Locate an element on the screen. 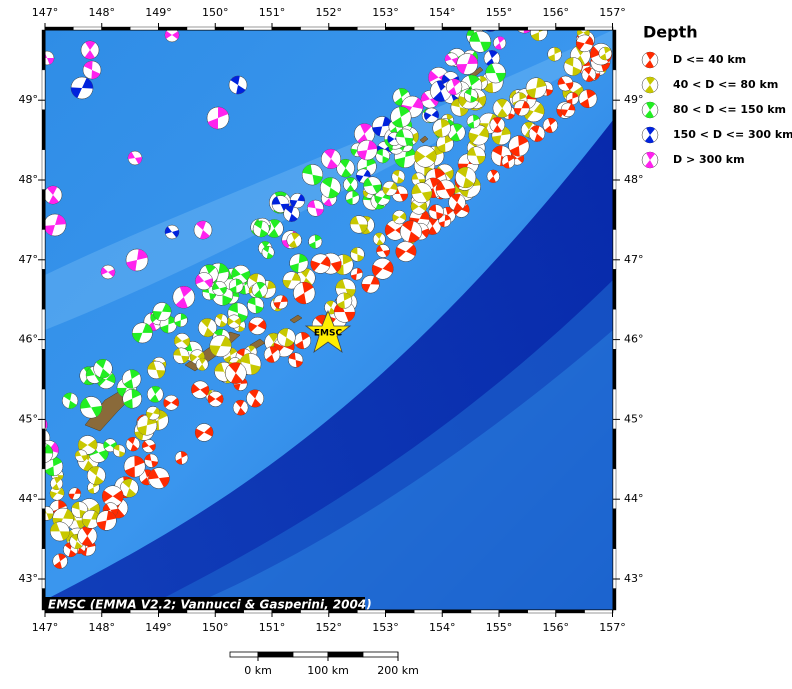  emsc-label: EMSC is located at coordinates (328, 334).